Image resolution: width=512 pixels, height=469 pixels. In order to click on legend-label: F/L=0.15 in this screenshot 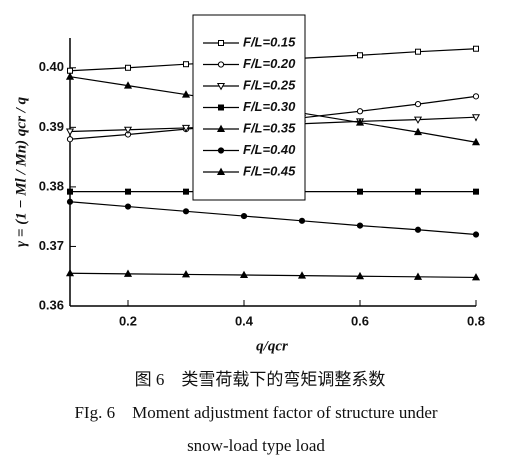, I will do `click(269, 41)`.